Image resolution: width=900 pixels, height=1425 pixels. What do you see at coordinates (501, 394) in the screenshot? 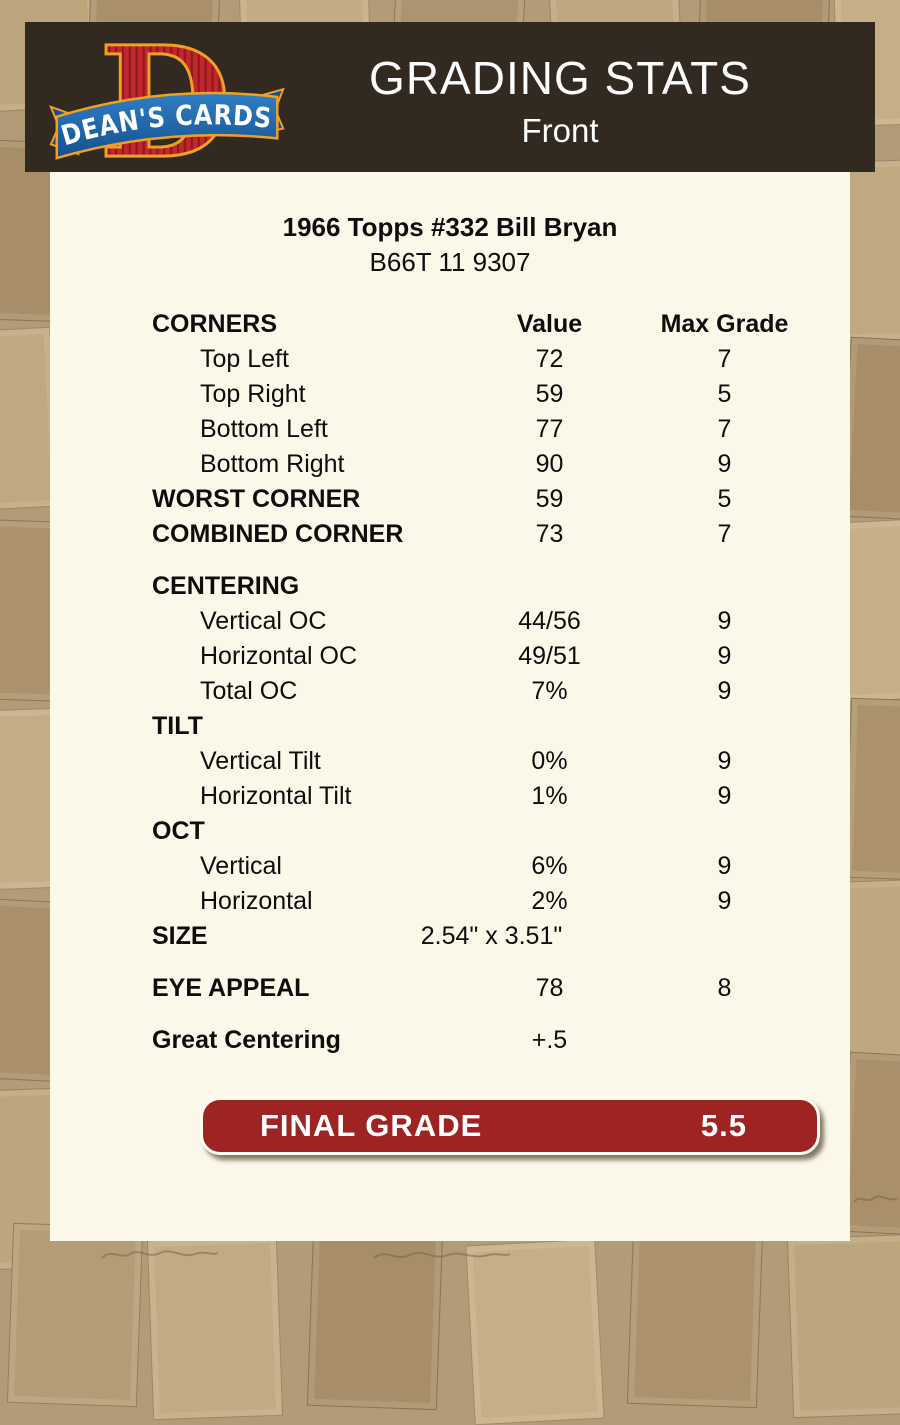
I see `table-row: Top Right 59 5` at bounding box center [501, 394].